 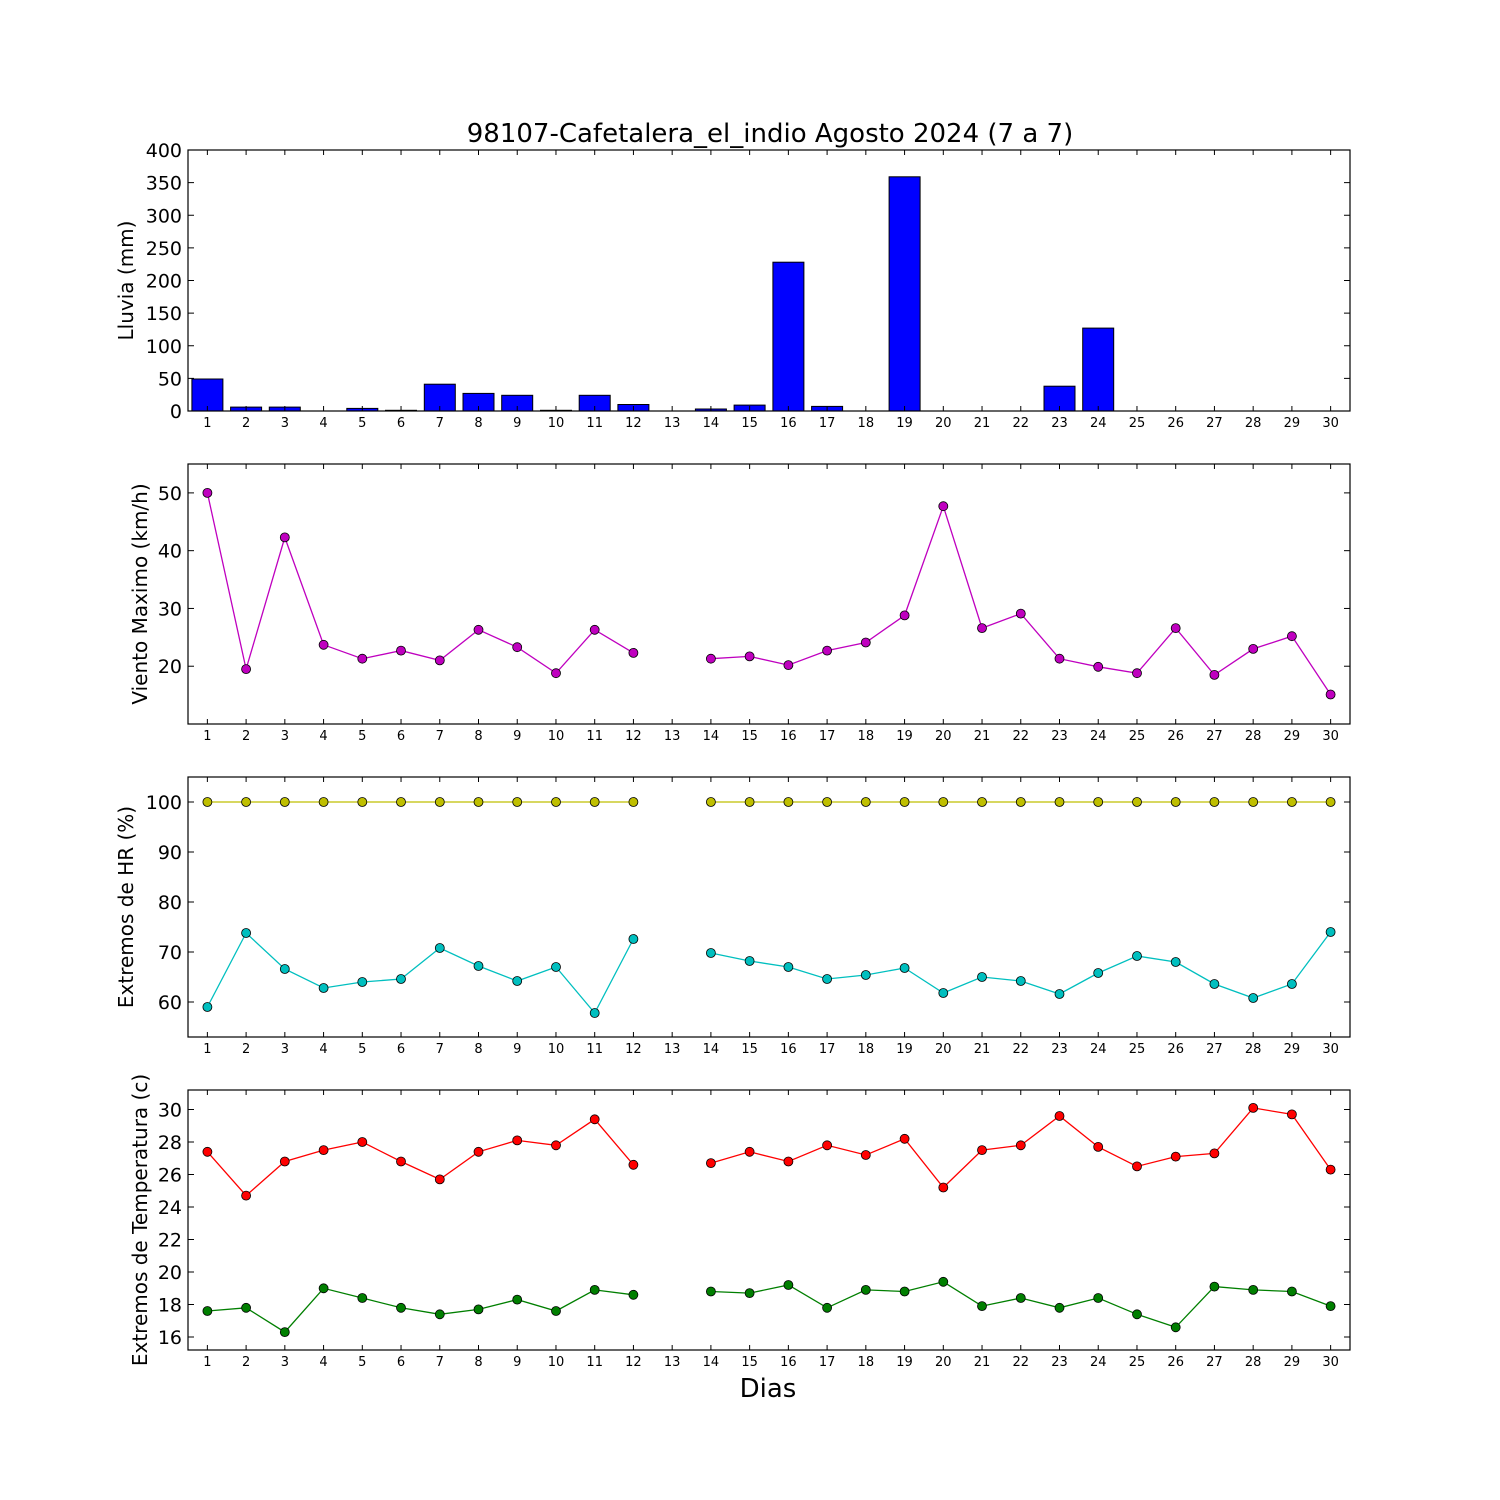 What do you see at coordinates (164, 282) in the screenshot?
I see `y-tick-label: 200` at bounding box center [164, 282].